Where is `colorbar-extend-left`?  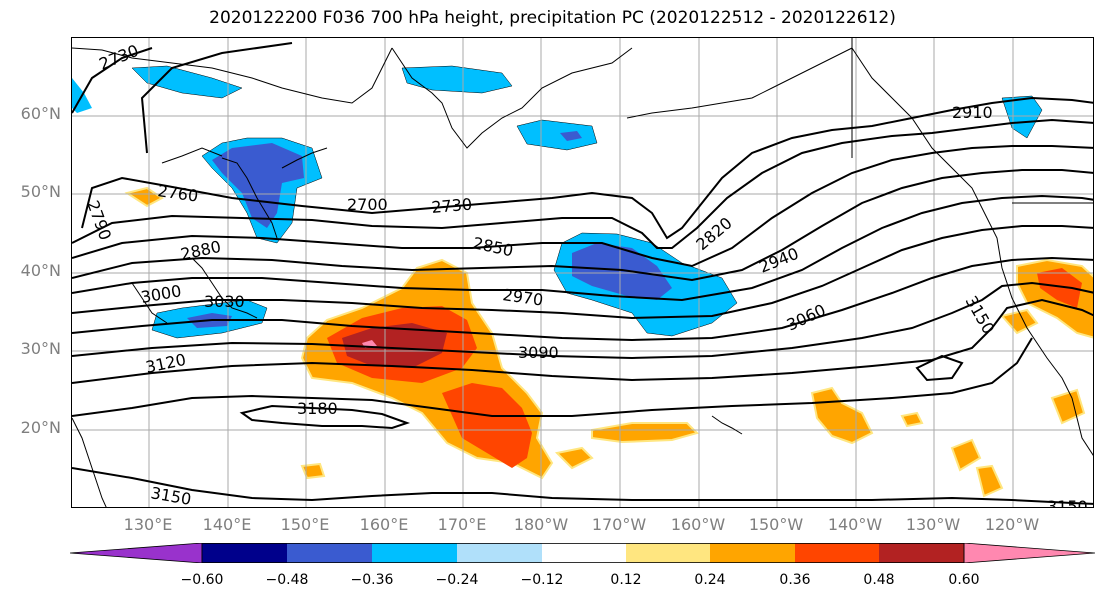
colorbar-extend-left is located at coordinates (136, 553).